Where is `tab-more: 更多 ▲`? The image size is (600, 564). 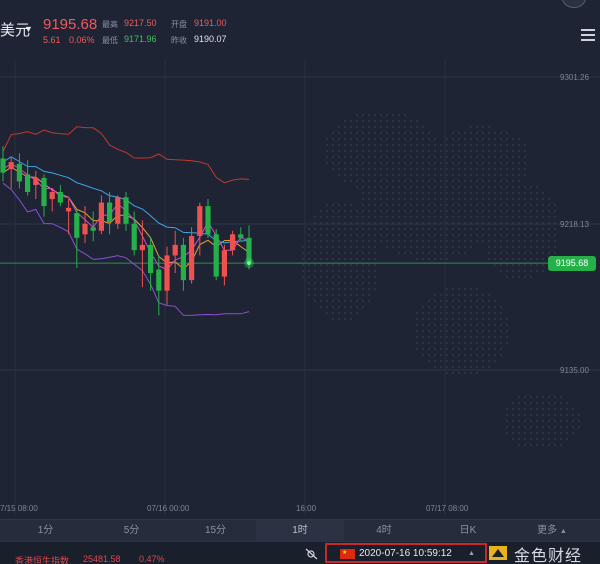 tab-more: 更多 ▲ is located at coordinates (552, 530).